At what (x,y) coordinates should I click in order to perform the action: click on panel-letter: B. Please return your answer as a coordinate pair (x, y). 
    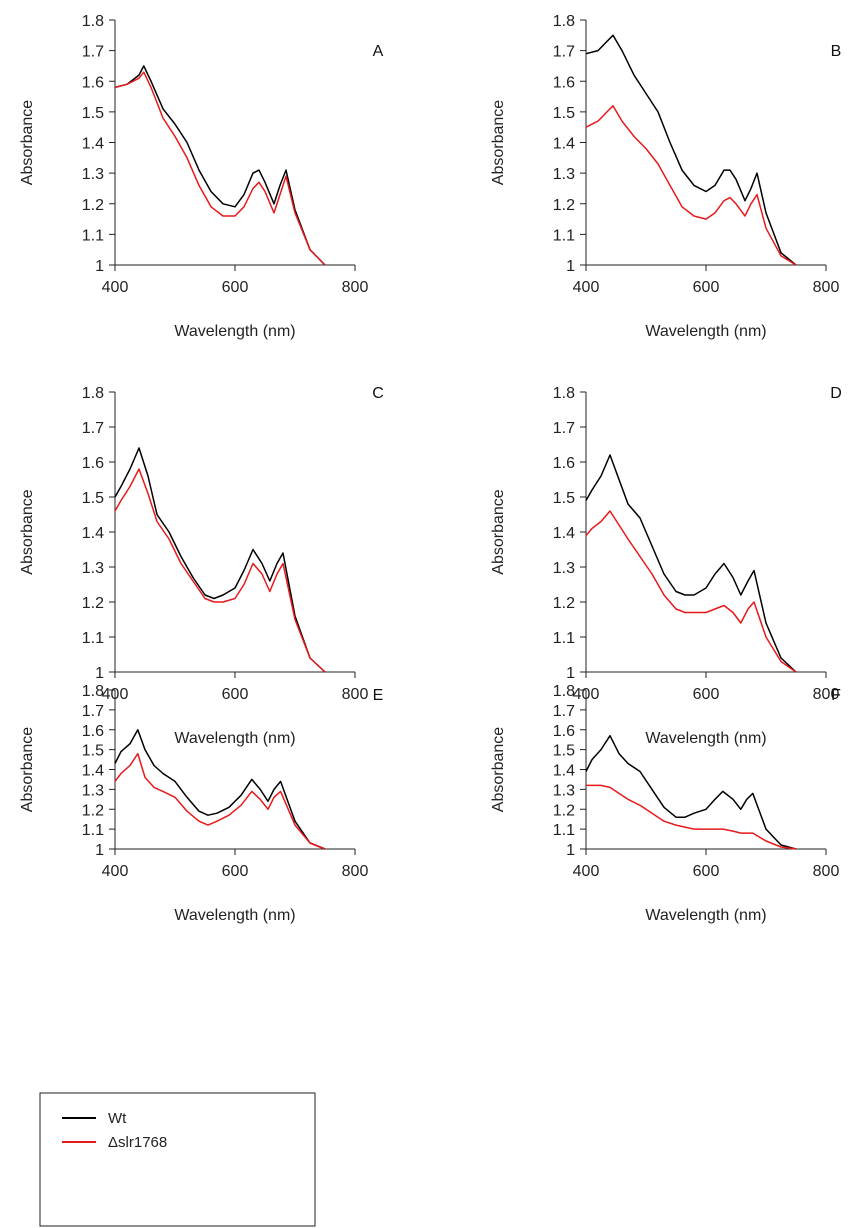
    Looking at the image, I should click on (836, 51).